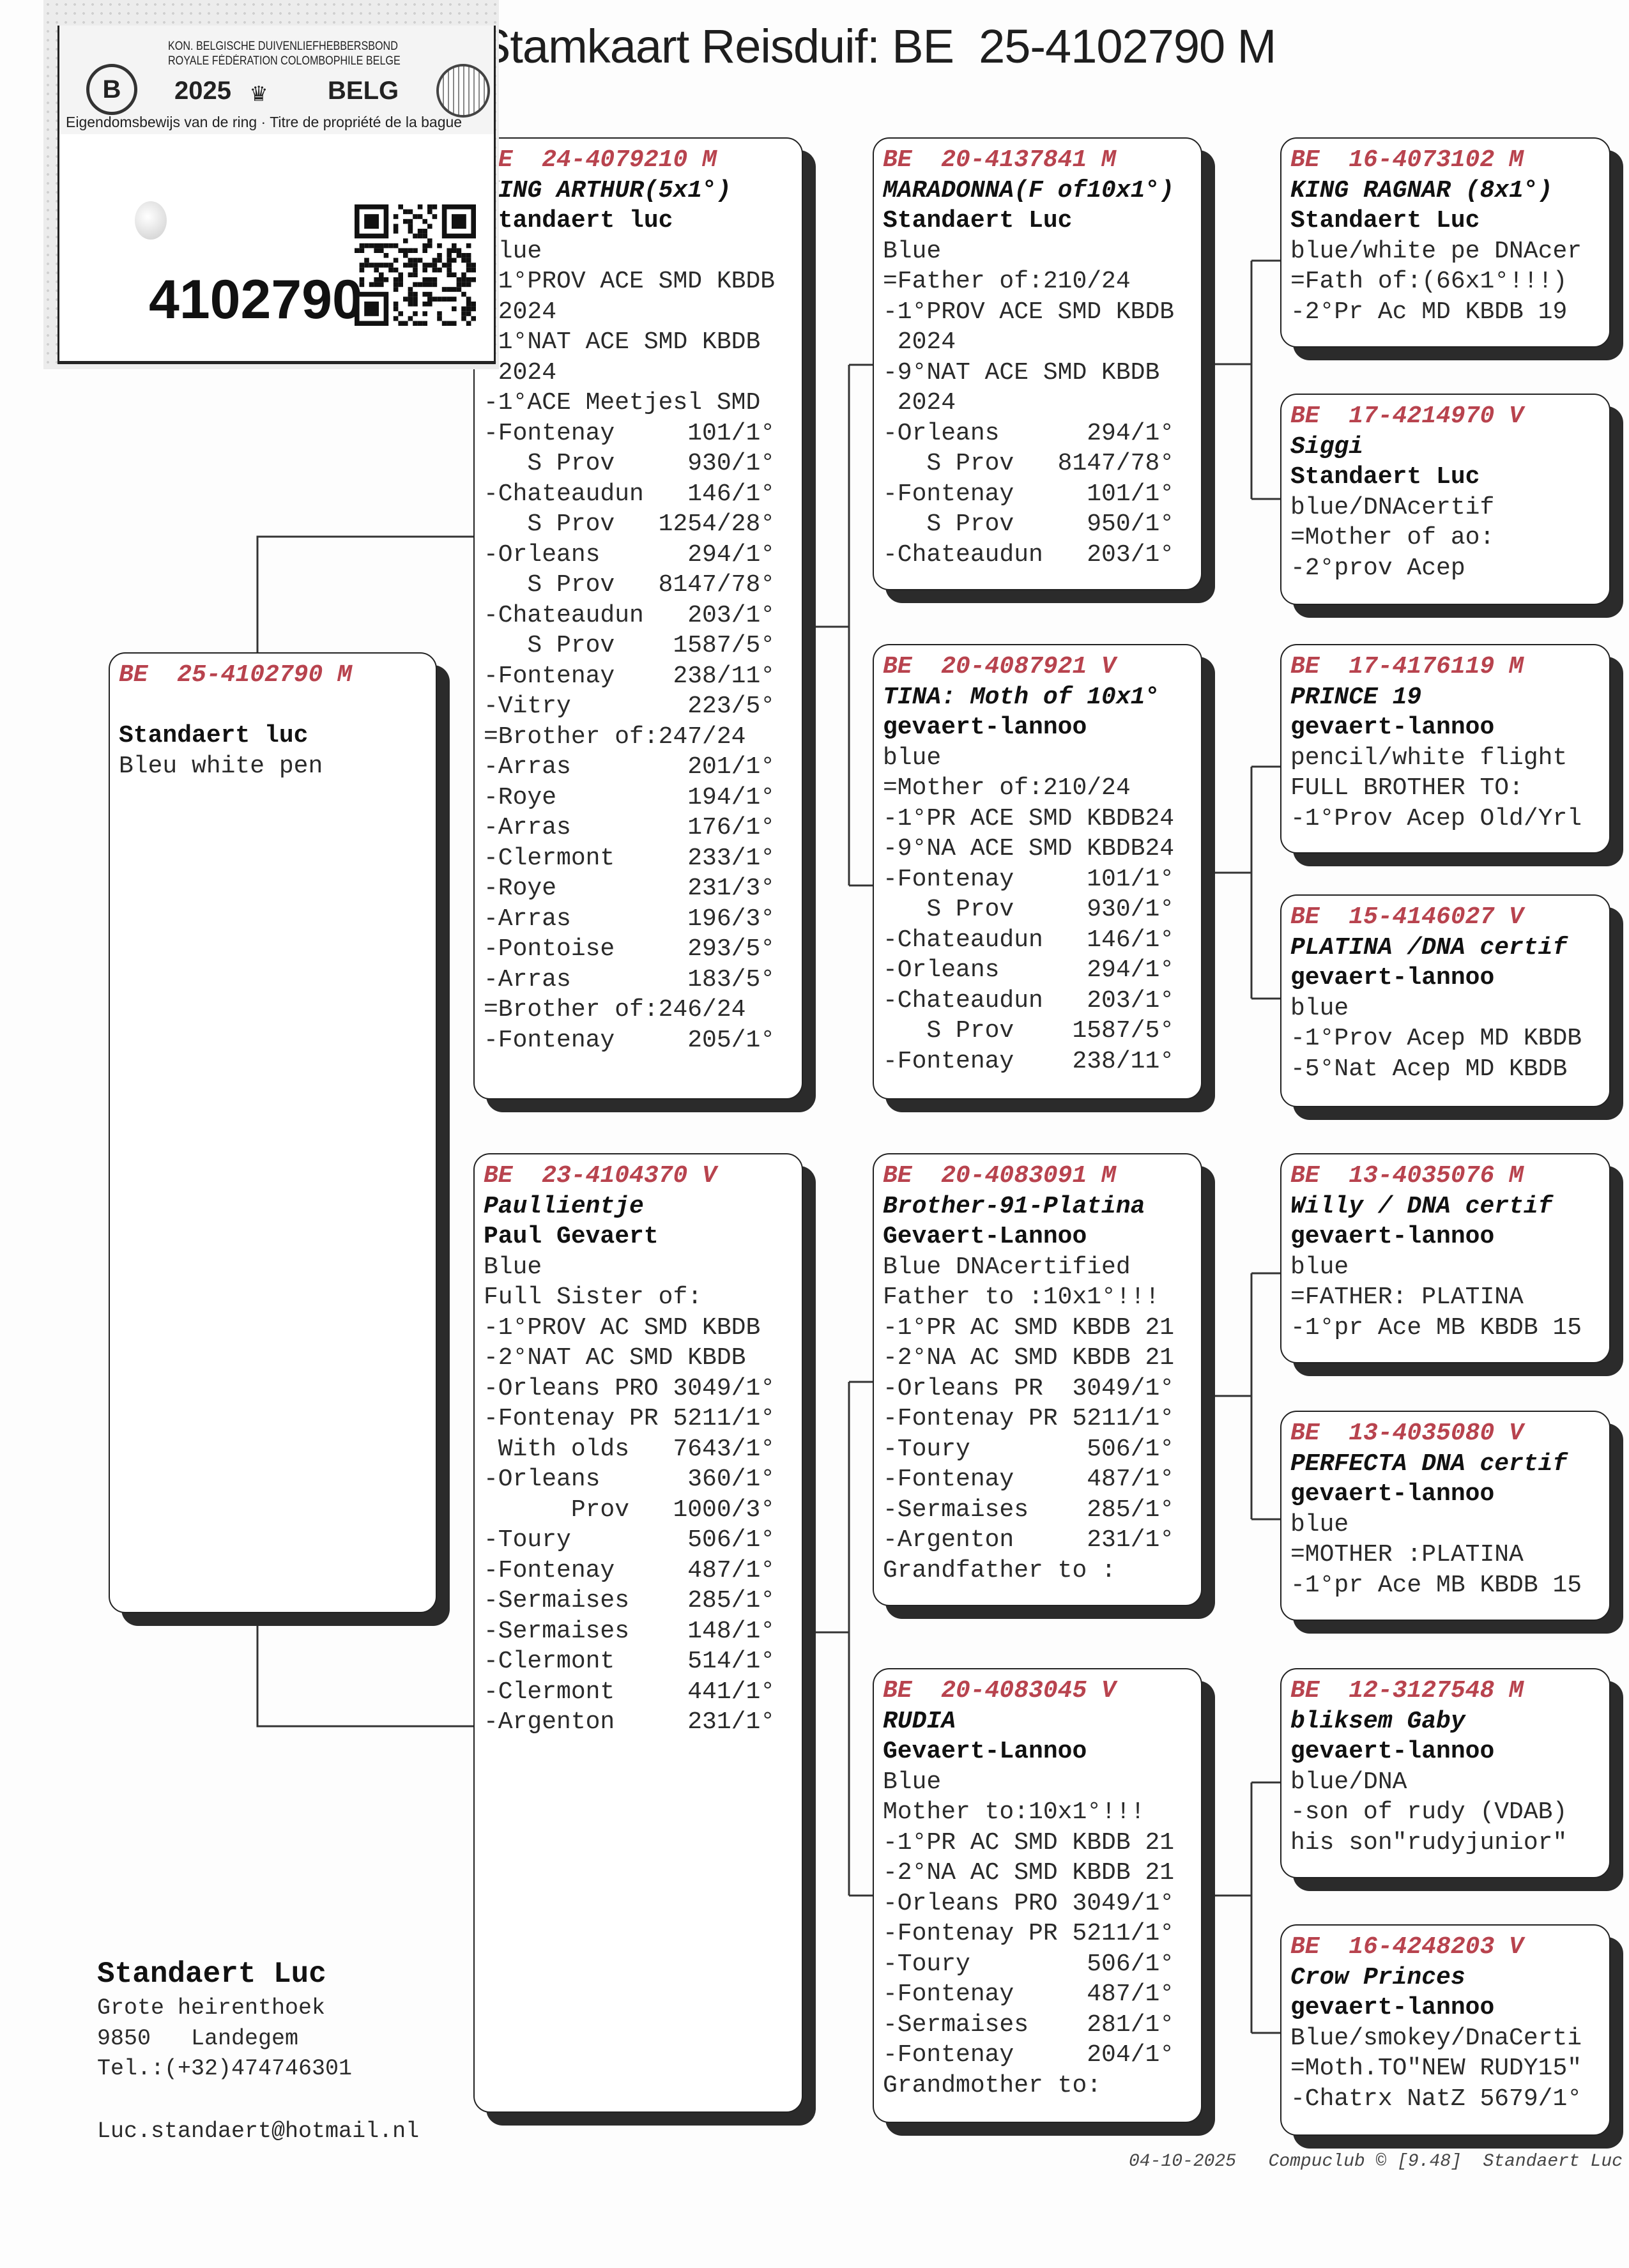  What do you see at coordinates (999, 666) in the screenshot?
I see `ring-number: BE 20-4087921 V` at bounding box center [999, 666].